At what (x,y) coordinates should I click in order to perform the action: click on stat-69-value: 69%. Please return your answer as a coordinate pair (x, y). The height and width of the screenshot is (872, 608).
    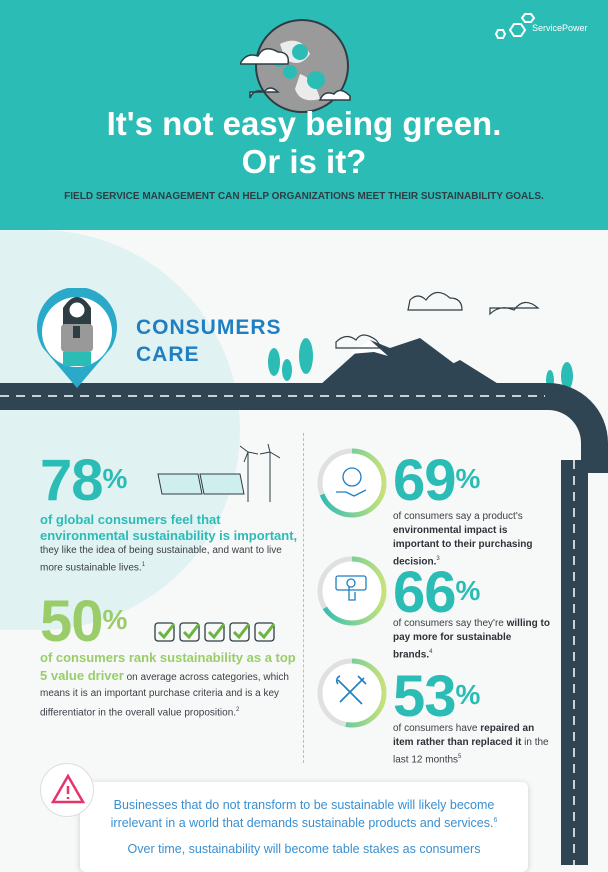
    Looking at the image, I should click on (436, 480).